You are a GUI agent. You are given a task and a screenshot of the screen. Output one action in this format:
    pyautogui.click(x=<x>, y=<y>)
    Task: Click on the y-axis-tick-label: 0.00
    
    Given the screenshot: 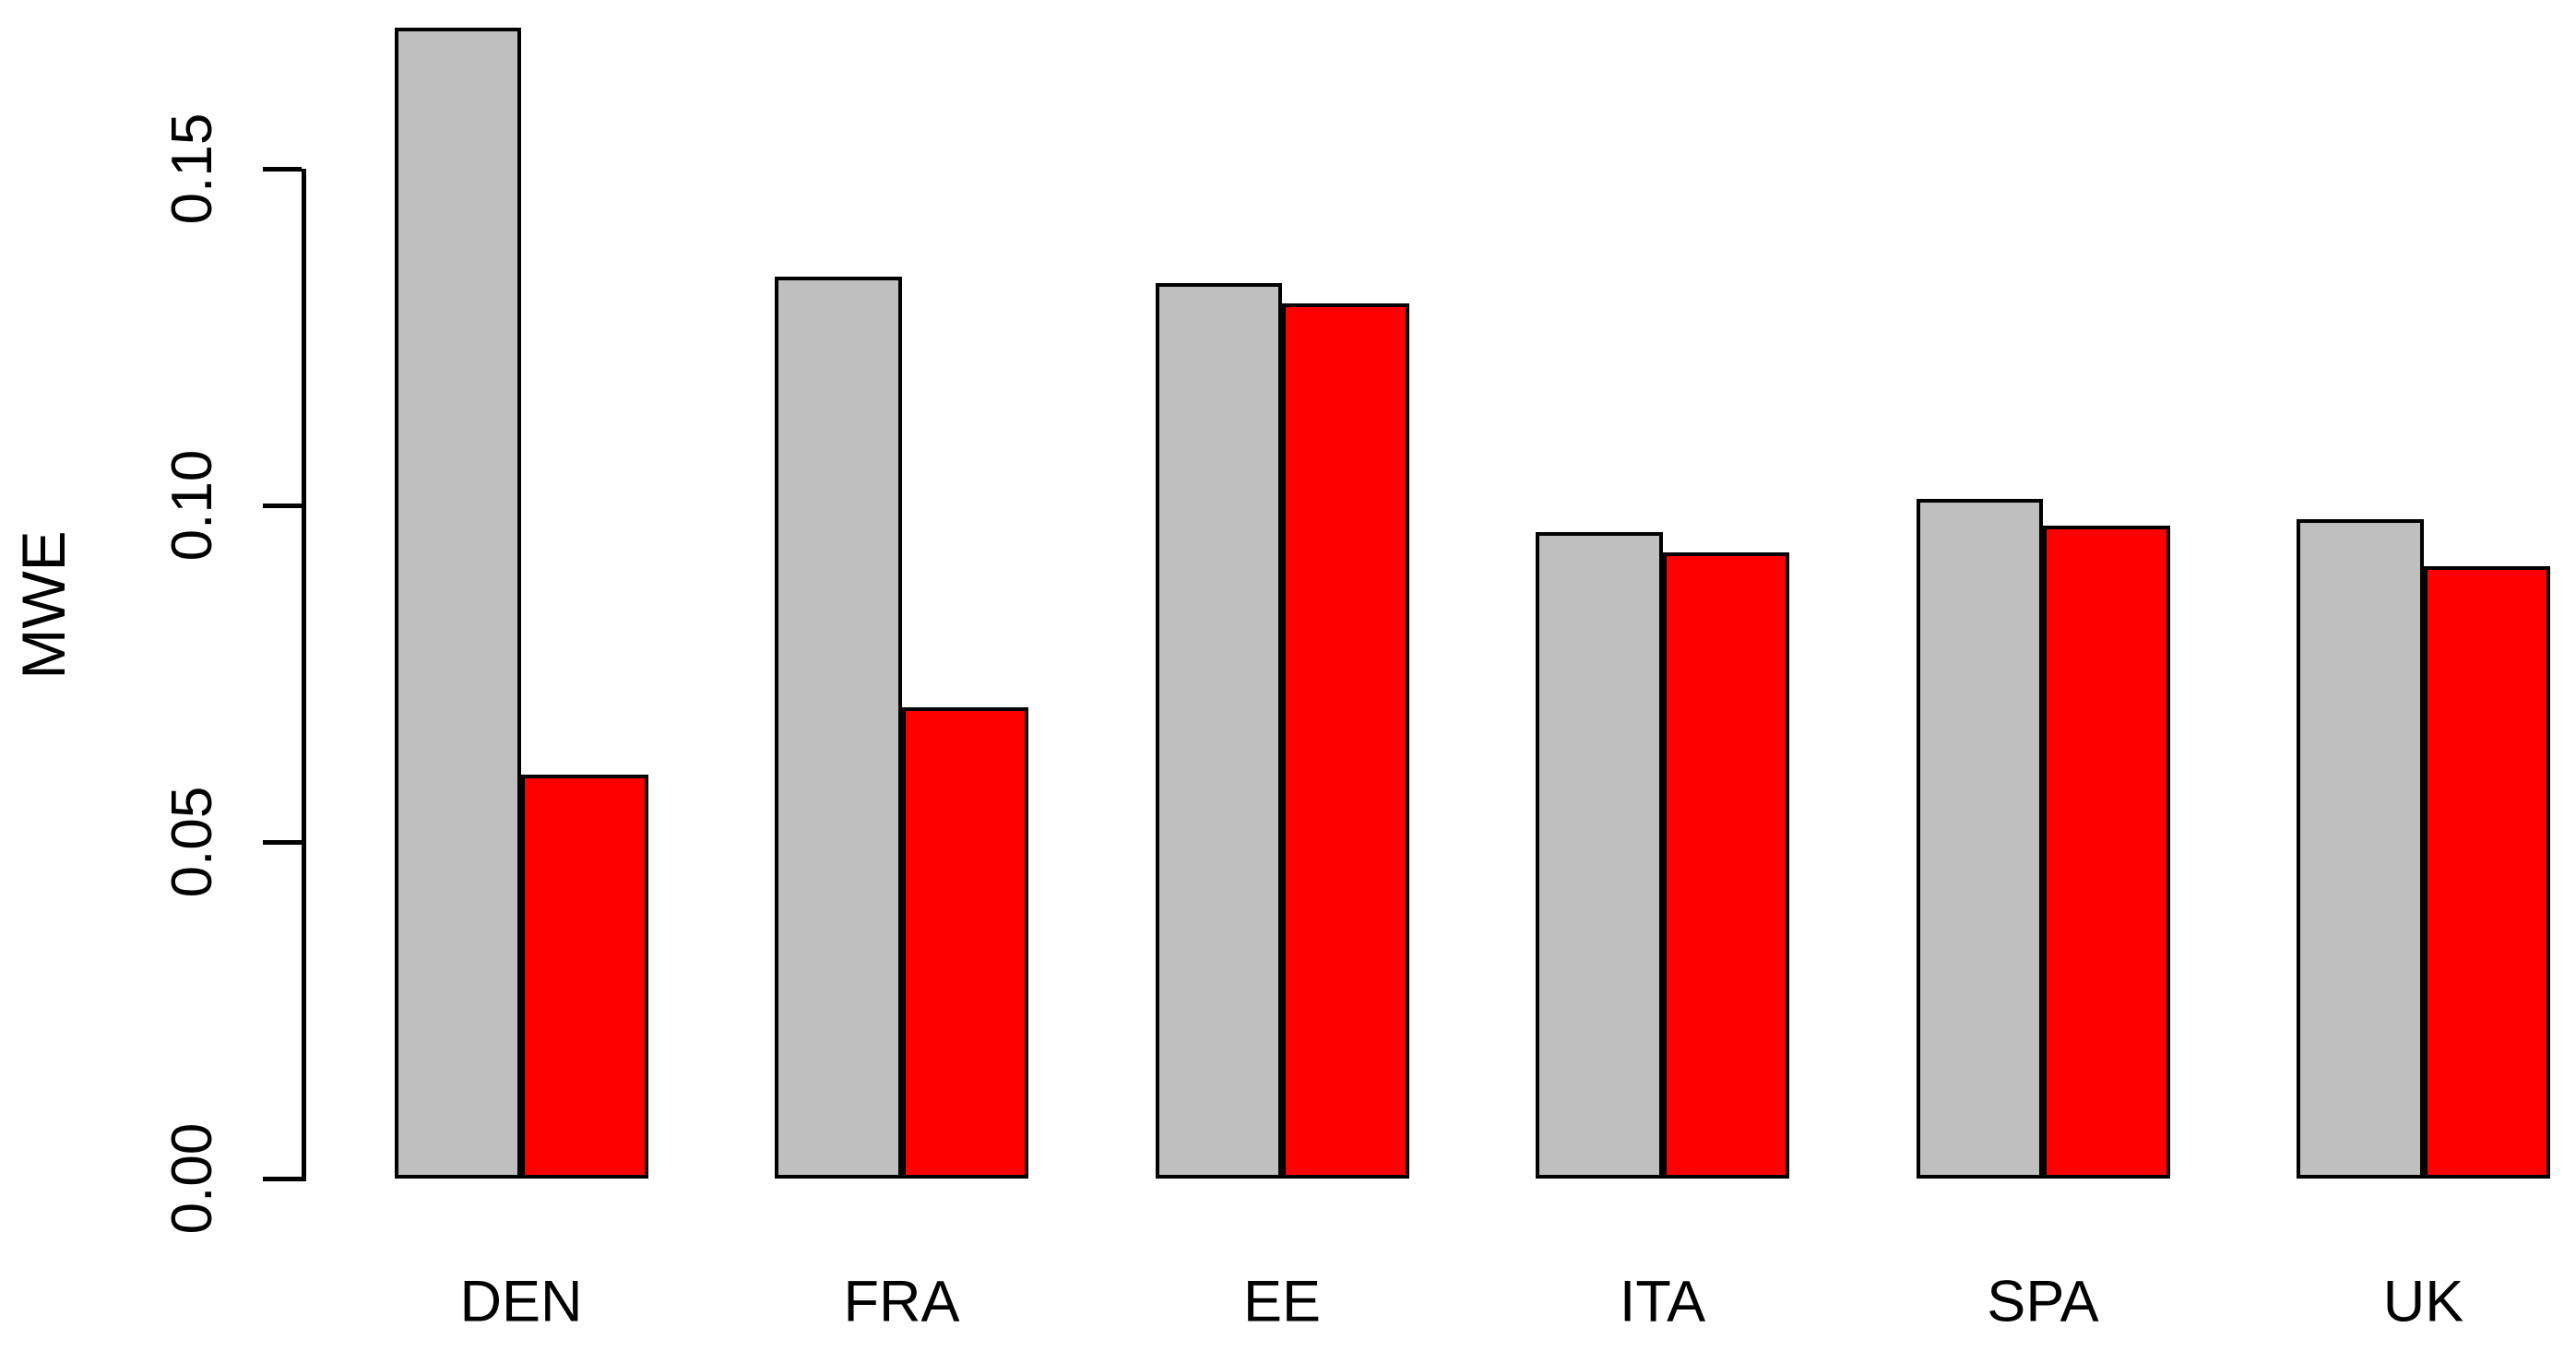 What is the action you would take?
    pyautogui.click(x=192, y=1179)
    